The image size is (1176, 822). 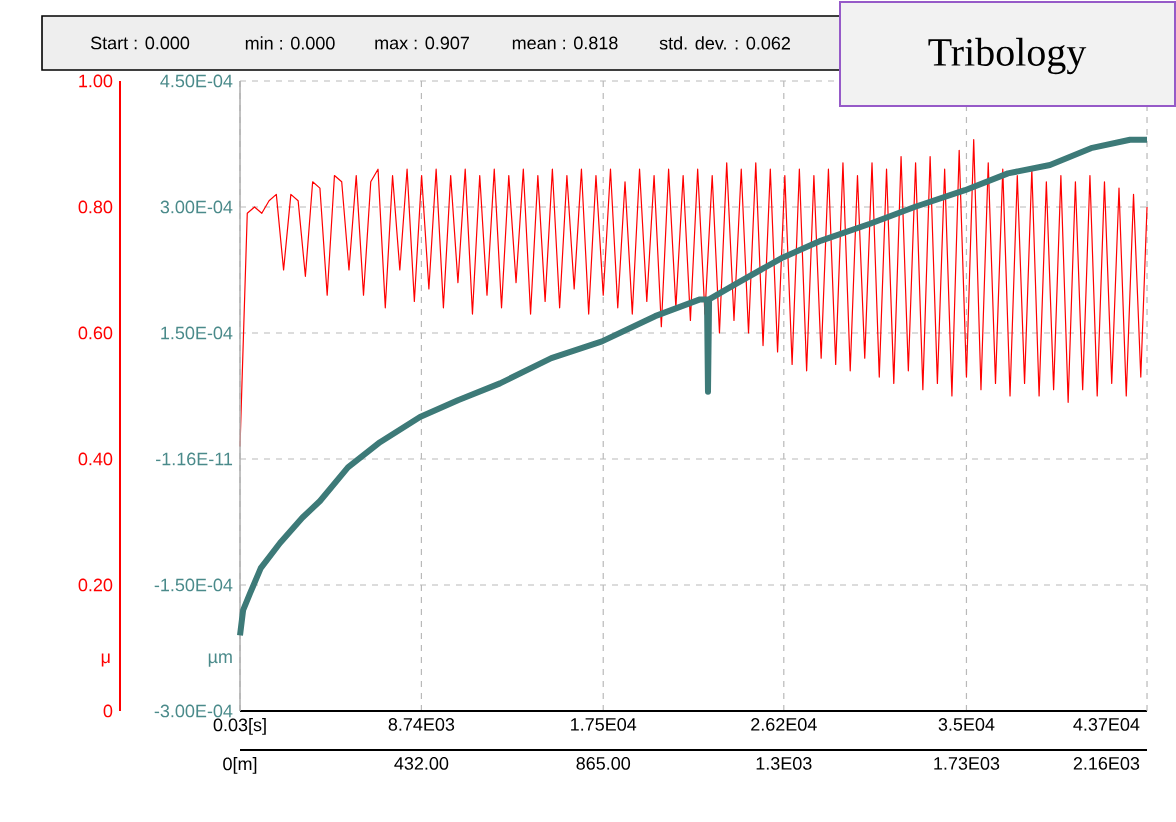 What do you see at coordinates (95, 585) in the screenshot?
I see `y-tick-label: 0.20` at bounding box center [95, 585].